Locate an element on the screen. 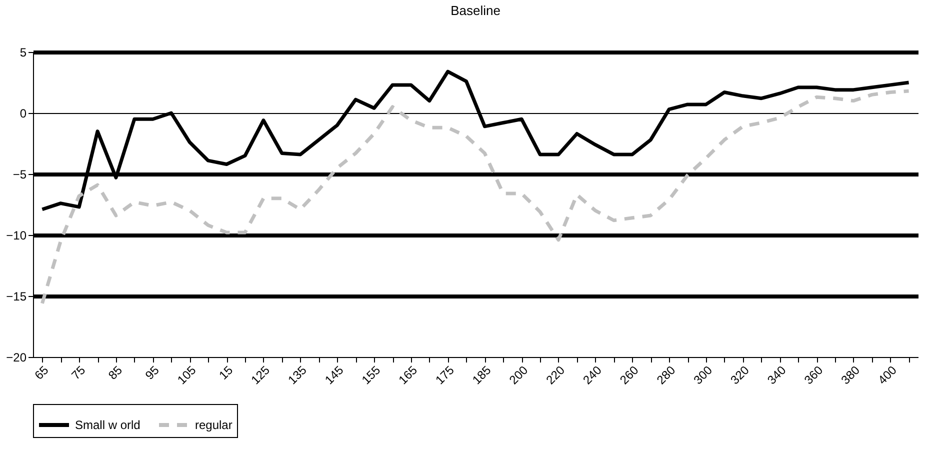  x-tick-label: 175 is located at coordinates (445, 375).